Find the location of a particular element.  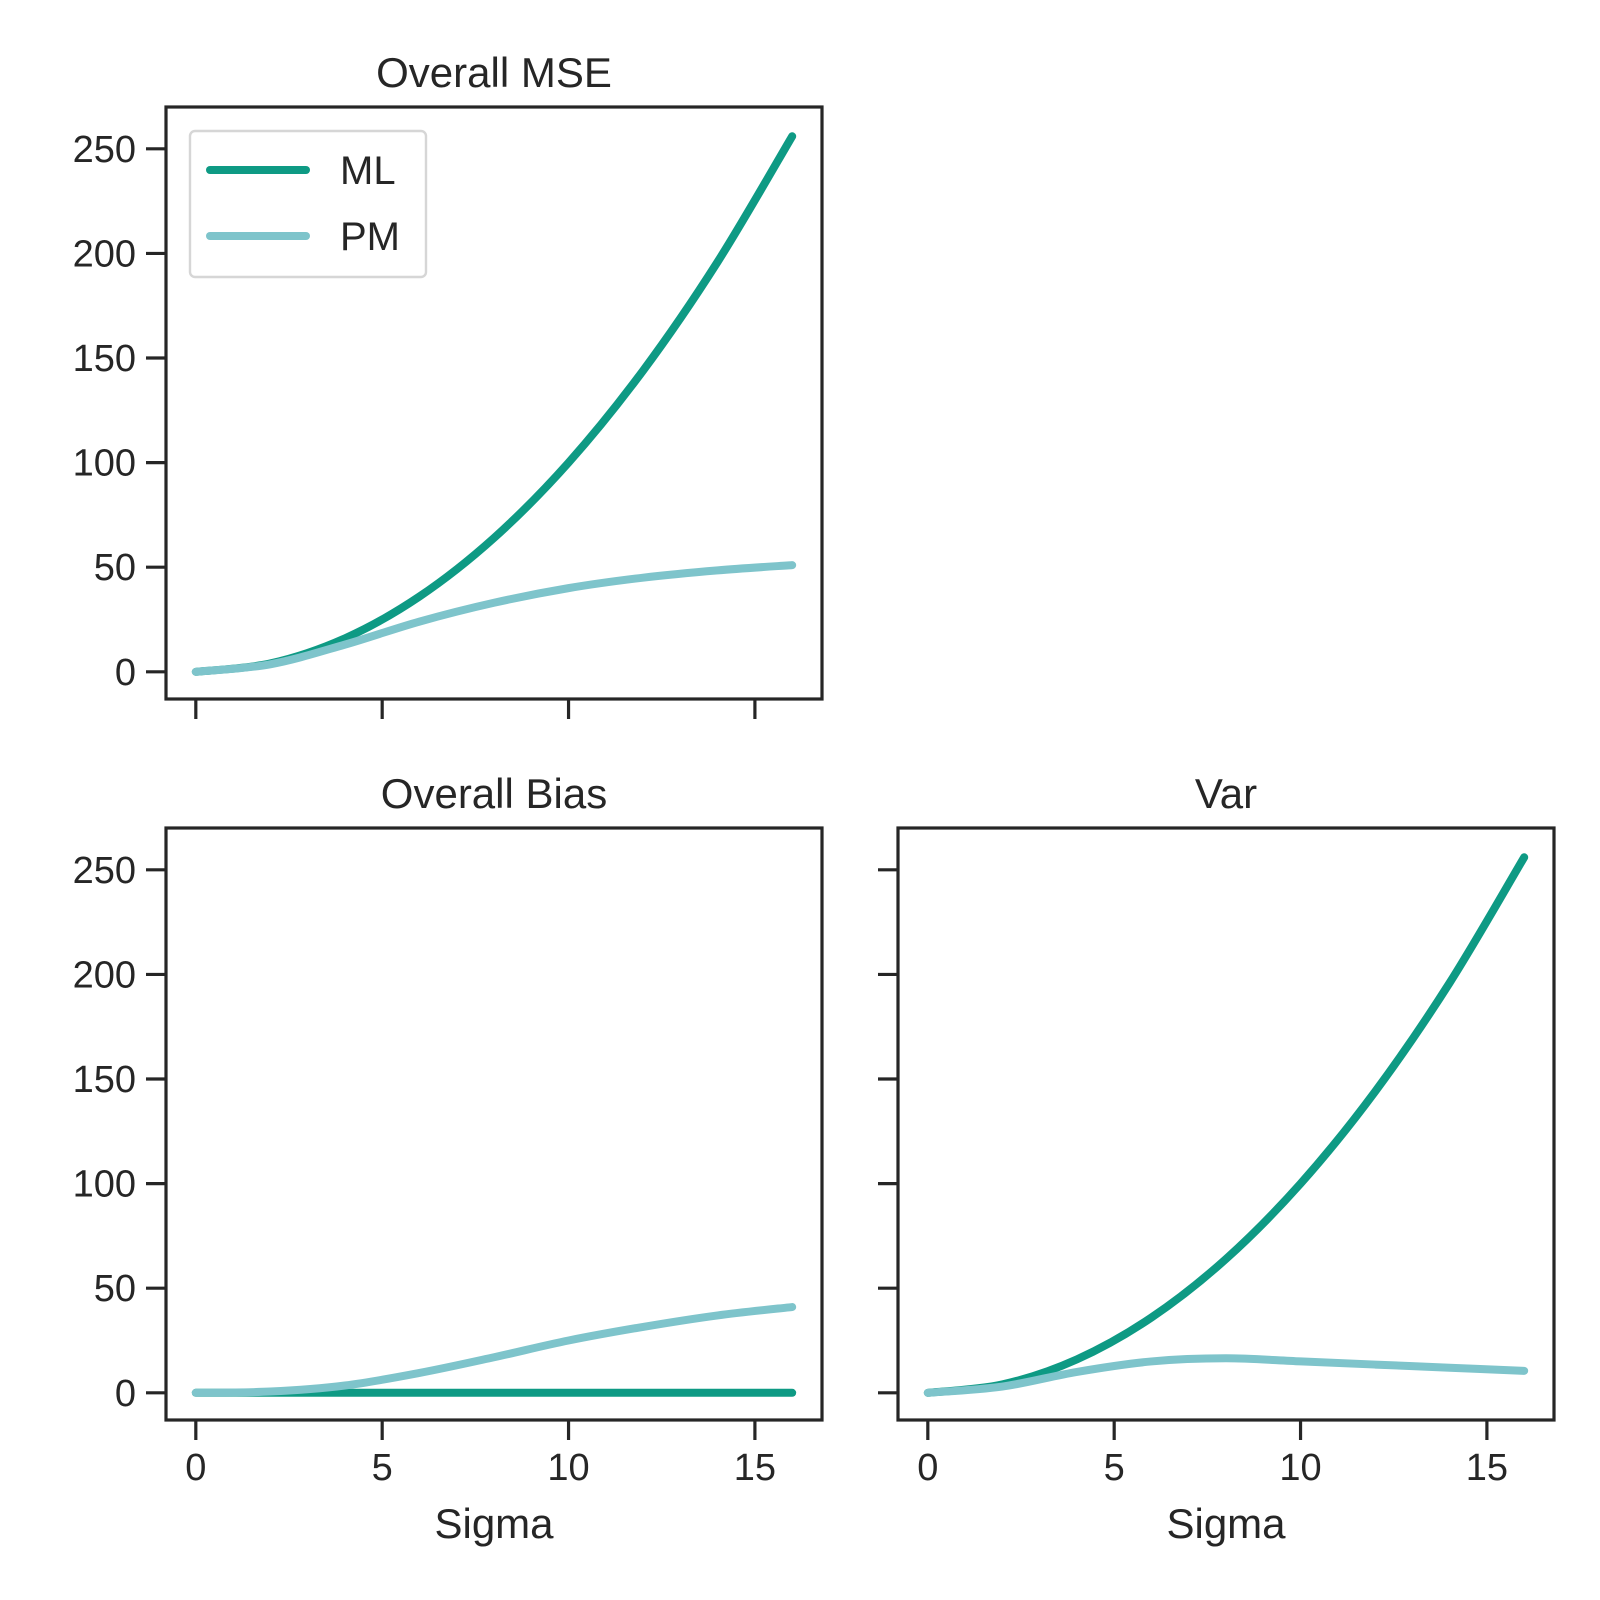

chart-title: Var is located at coordinates (1226, 793).